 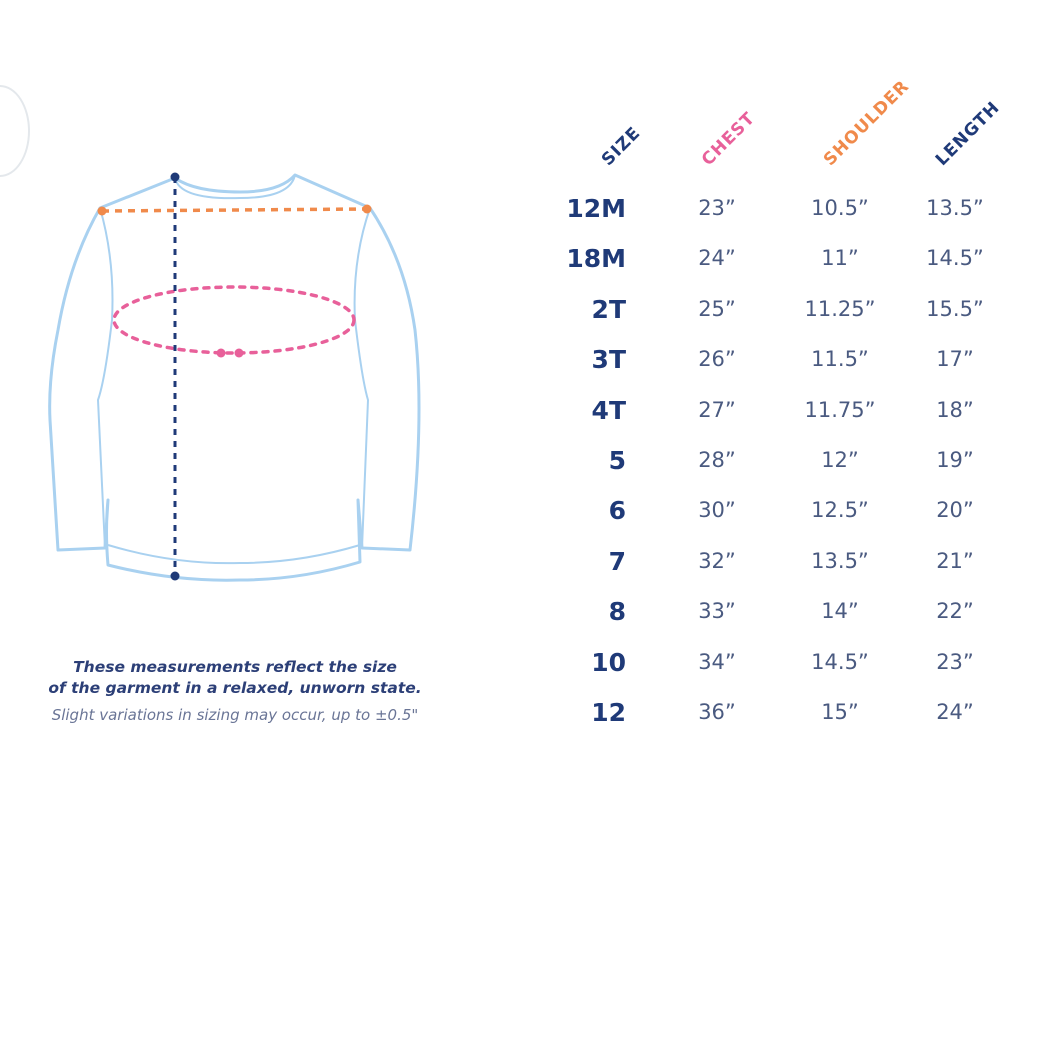 What do you see at coordinates (717, 712) in the screenshot?
I see `chest-cell: 36”` at bounding box center [717, 712].